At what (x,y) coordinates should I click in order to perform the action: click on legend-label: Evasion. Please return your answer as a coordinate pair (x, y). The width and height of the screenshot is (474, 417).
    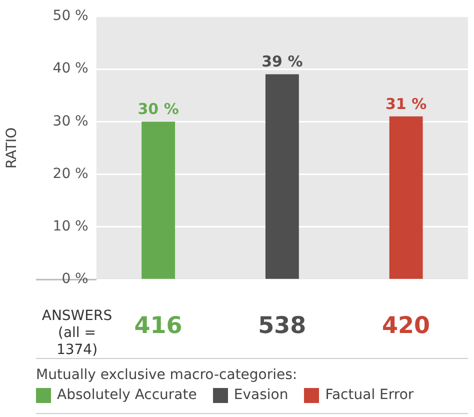
    Looking at the image, I should click on (261, 395).